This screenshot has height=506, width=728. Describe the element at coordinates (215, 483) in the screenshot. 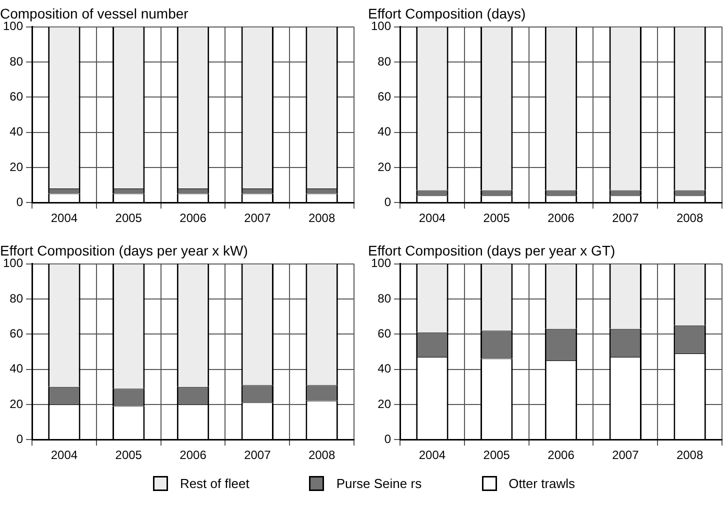

I see `legend-label: Rest of fleet` at that location.